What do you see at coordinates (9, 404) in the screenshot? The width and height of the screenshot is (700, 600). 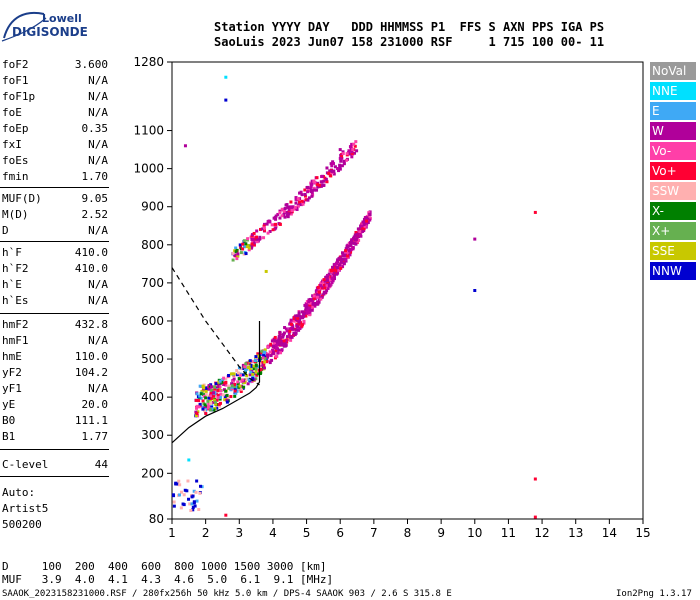 I see `param-key: yE` at bounding box center [9, 404].